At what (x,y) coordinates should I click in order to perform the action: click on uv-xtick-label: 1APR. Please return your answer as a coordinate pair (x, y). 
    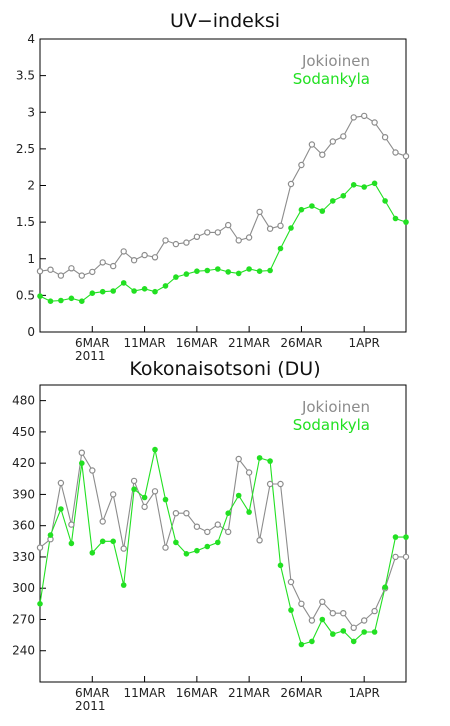
    Looking at the image, I should click on (363, 343).